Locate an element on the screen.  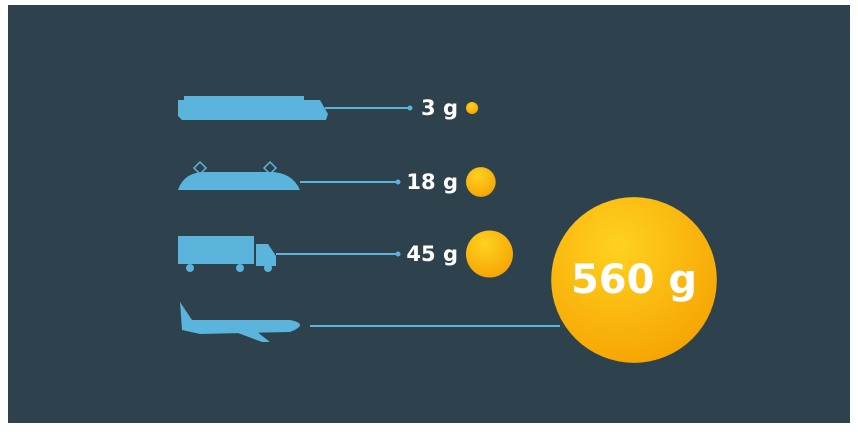
train-icon is located at coordinates (239, 175).